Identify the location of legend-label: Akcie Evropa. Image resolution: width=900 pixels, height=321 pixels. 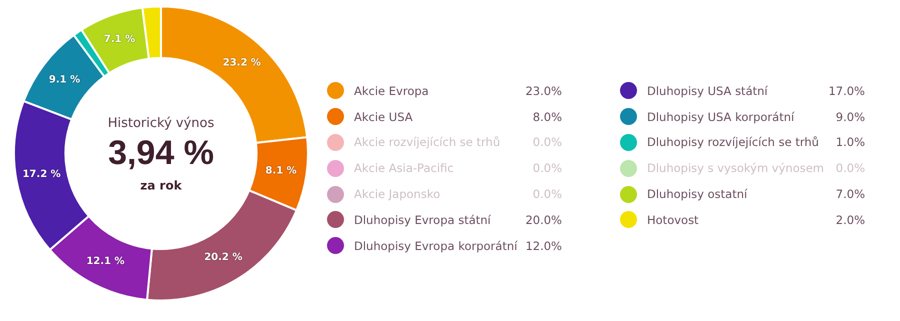
(392, 91).